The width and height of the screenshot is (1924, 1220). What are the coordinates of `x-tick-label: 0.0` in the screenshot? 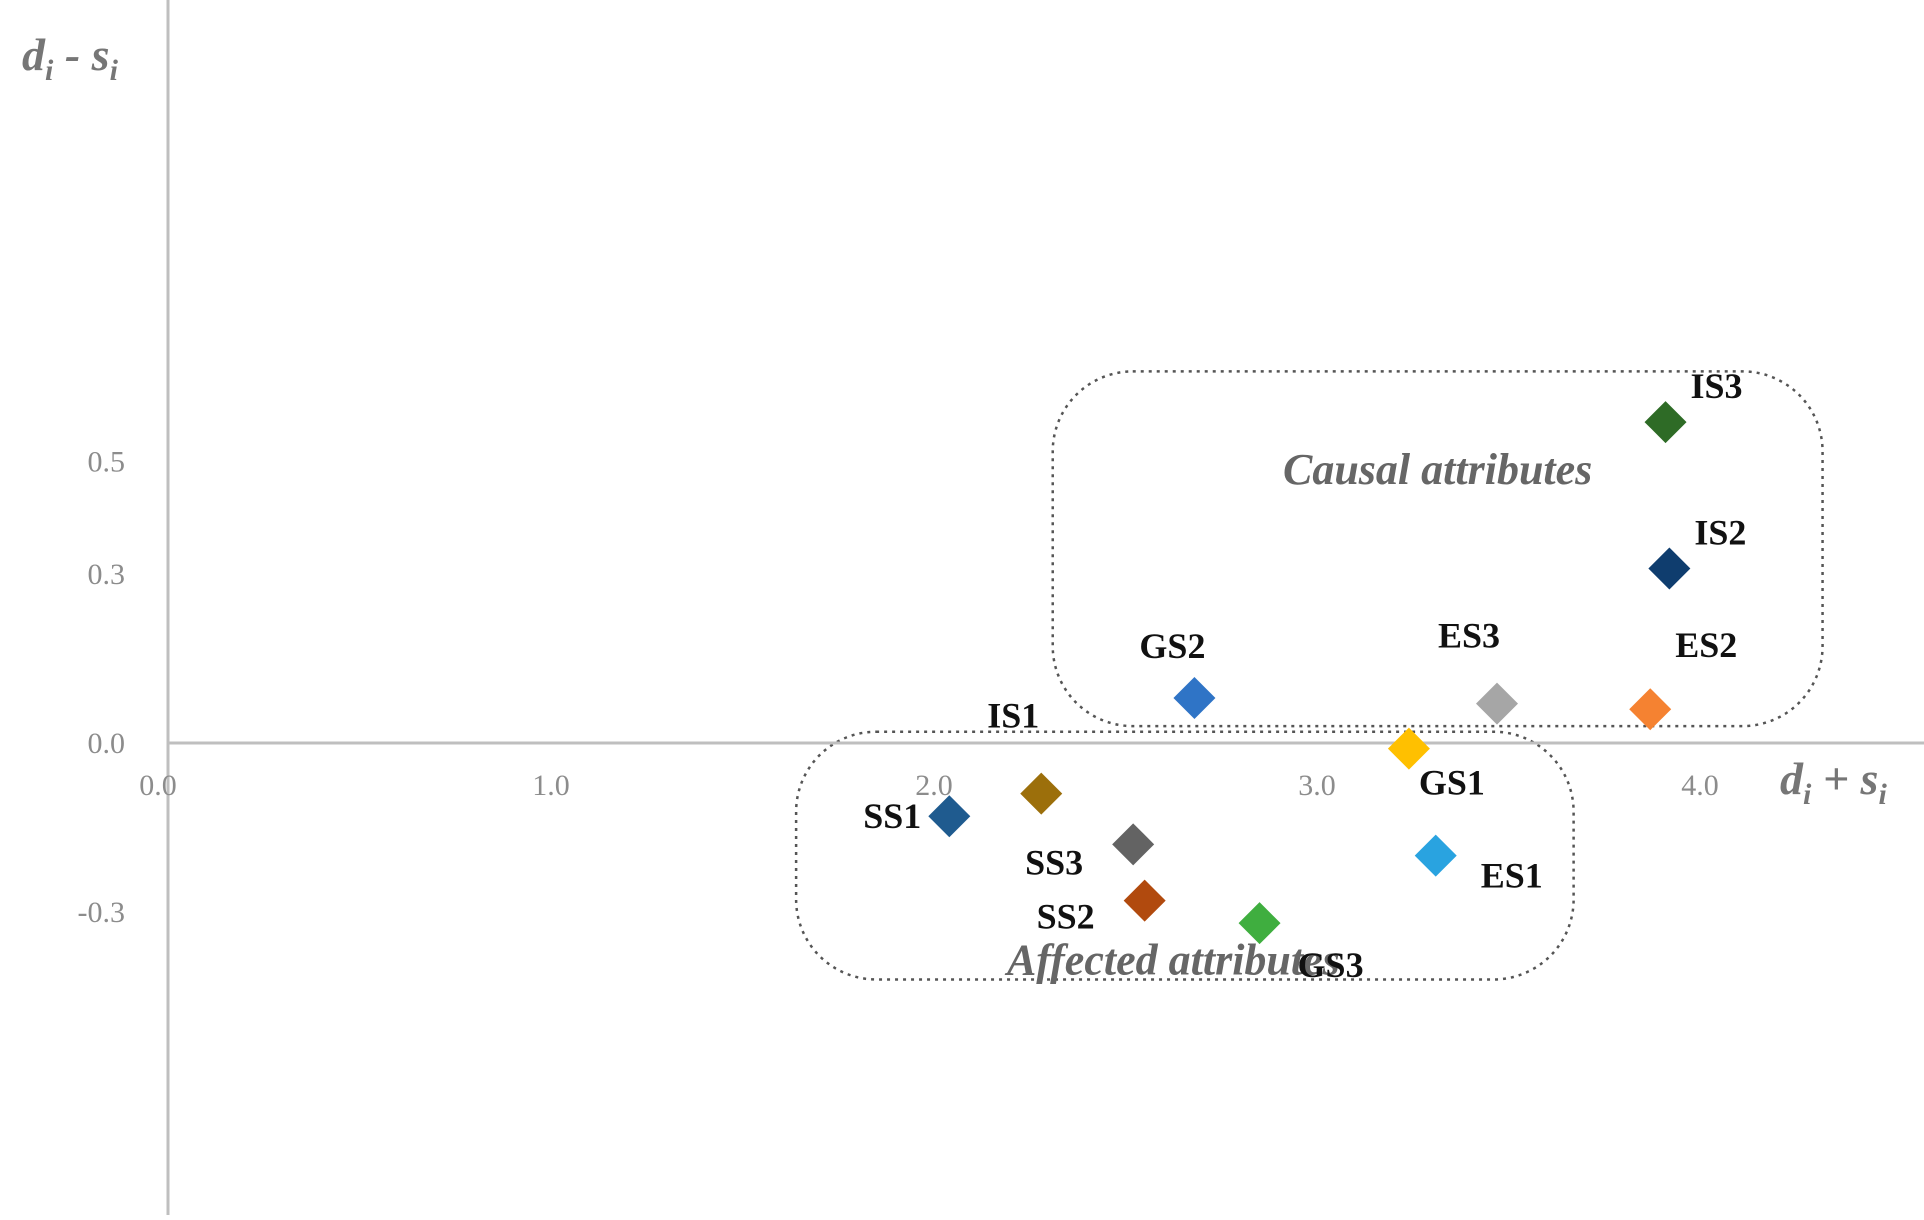 It's located at (158, 785).